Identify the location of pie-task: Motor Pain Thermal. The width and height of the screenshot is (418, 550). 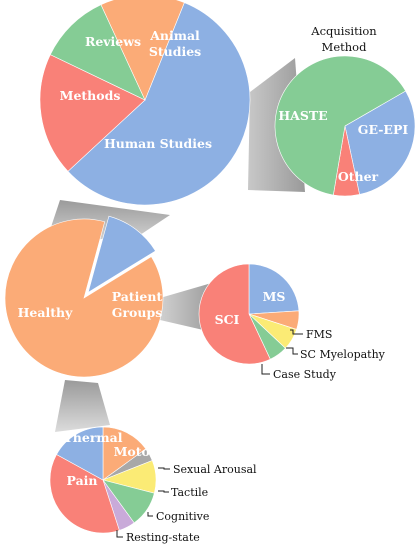
(103, 480).